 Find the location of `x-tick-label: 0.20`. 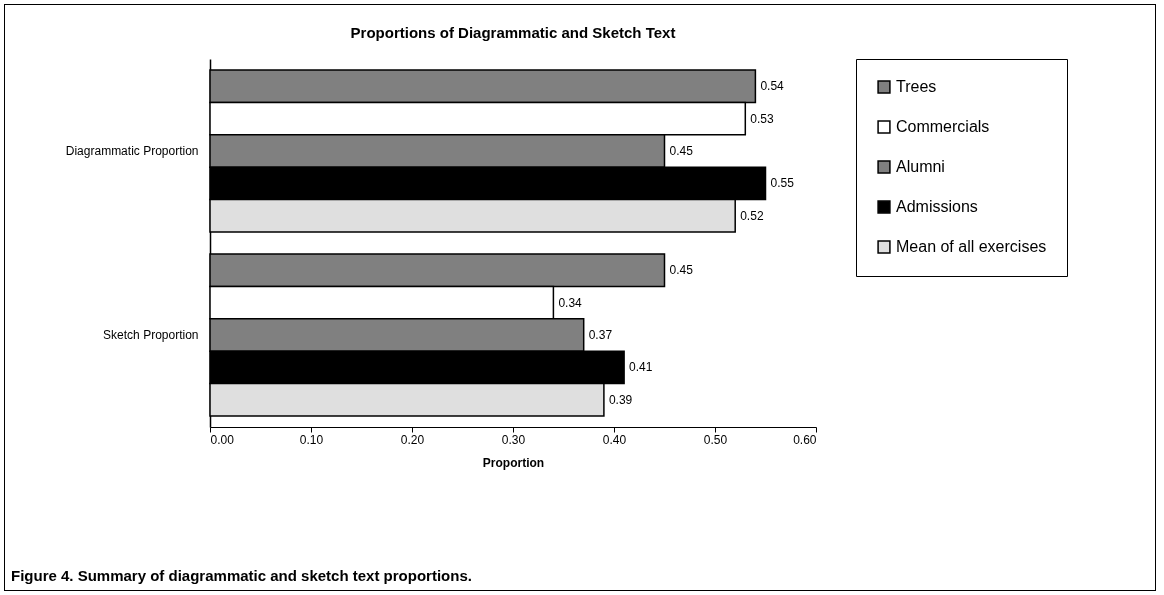

x-tick-label: 0.20 is located at coordinates (412, 439).